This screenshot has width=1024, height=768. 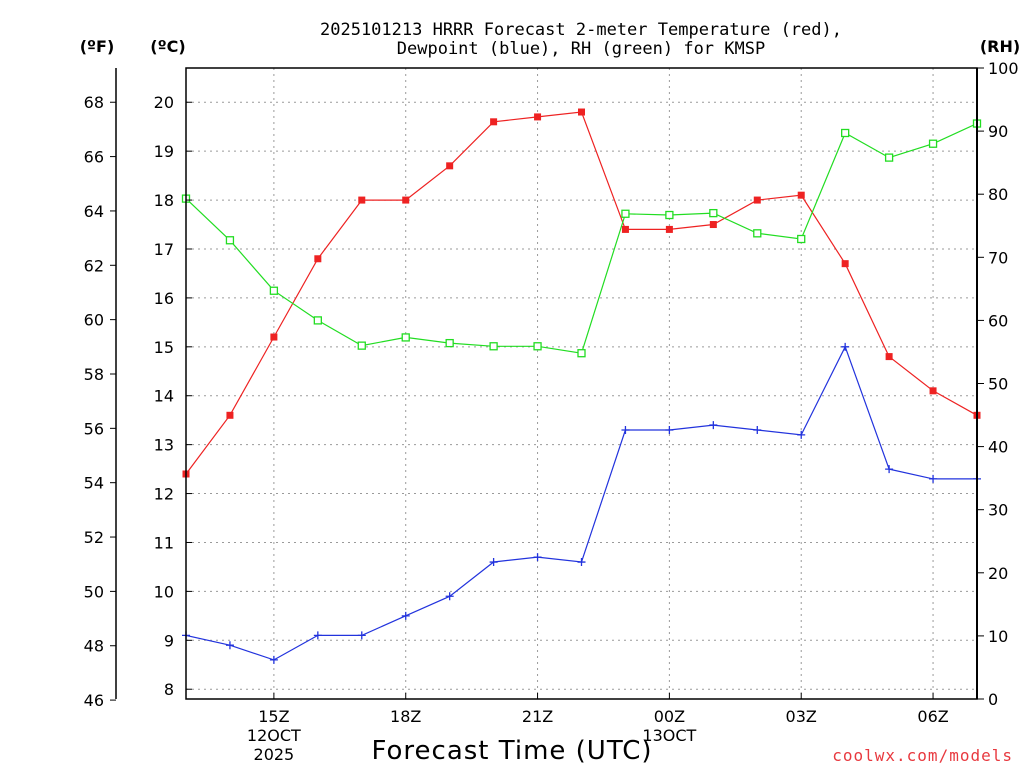 I want to click on fahrenheit-tick-label: 68, so click(x=94, y=102).